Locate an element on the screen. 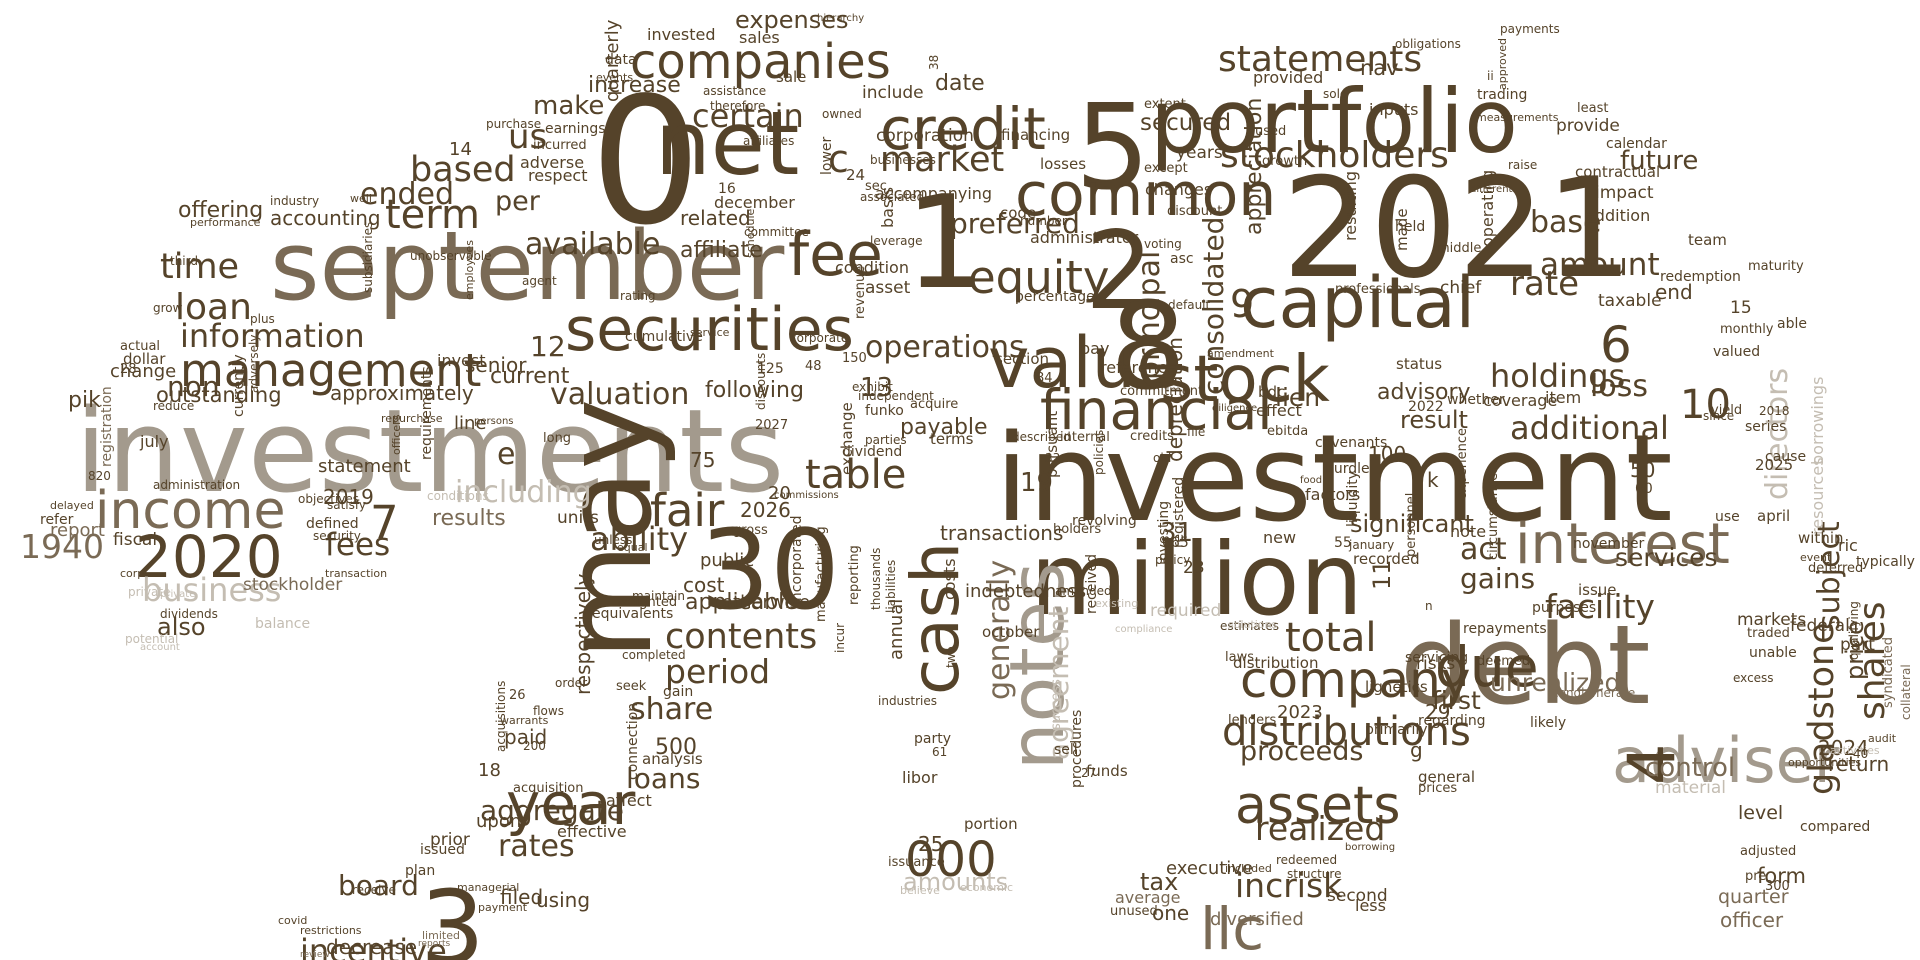  cloud-word: balance is located at coordinates (283, 624).